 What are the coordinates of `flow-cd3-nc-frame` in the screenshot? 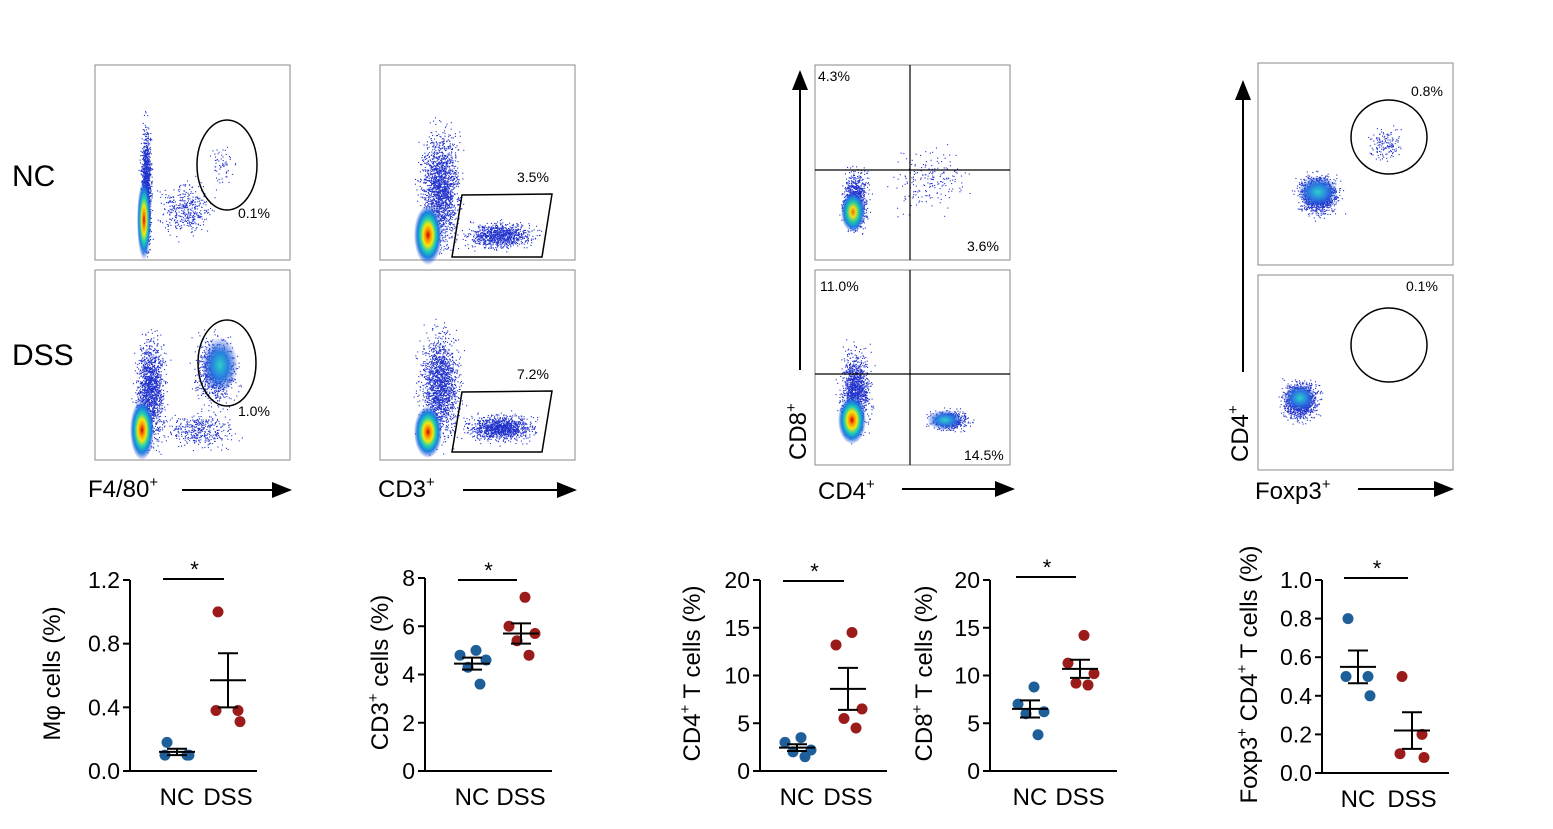 It's located at (477, 162).